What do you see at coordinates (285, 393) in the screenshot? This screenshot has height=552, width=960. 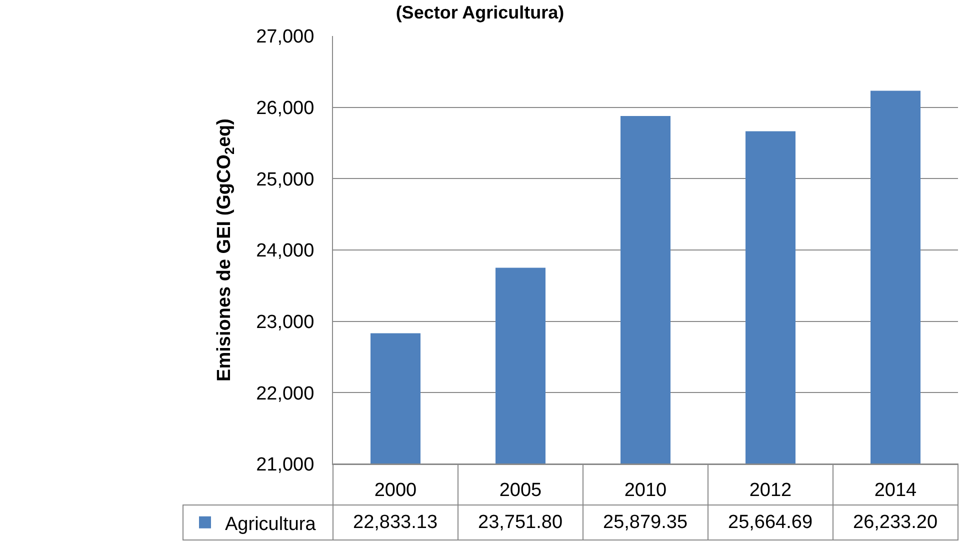 I see `y-tick-label: 22,000` at bounding box center [285, 393].